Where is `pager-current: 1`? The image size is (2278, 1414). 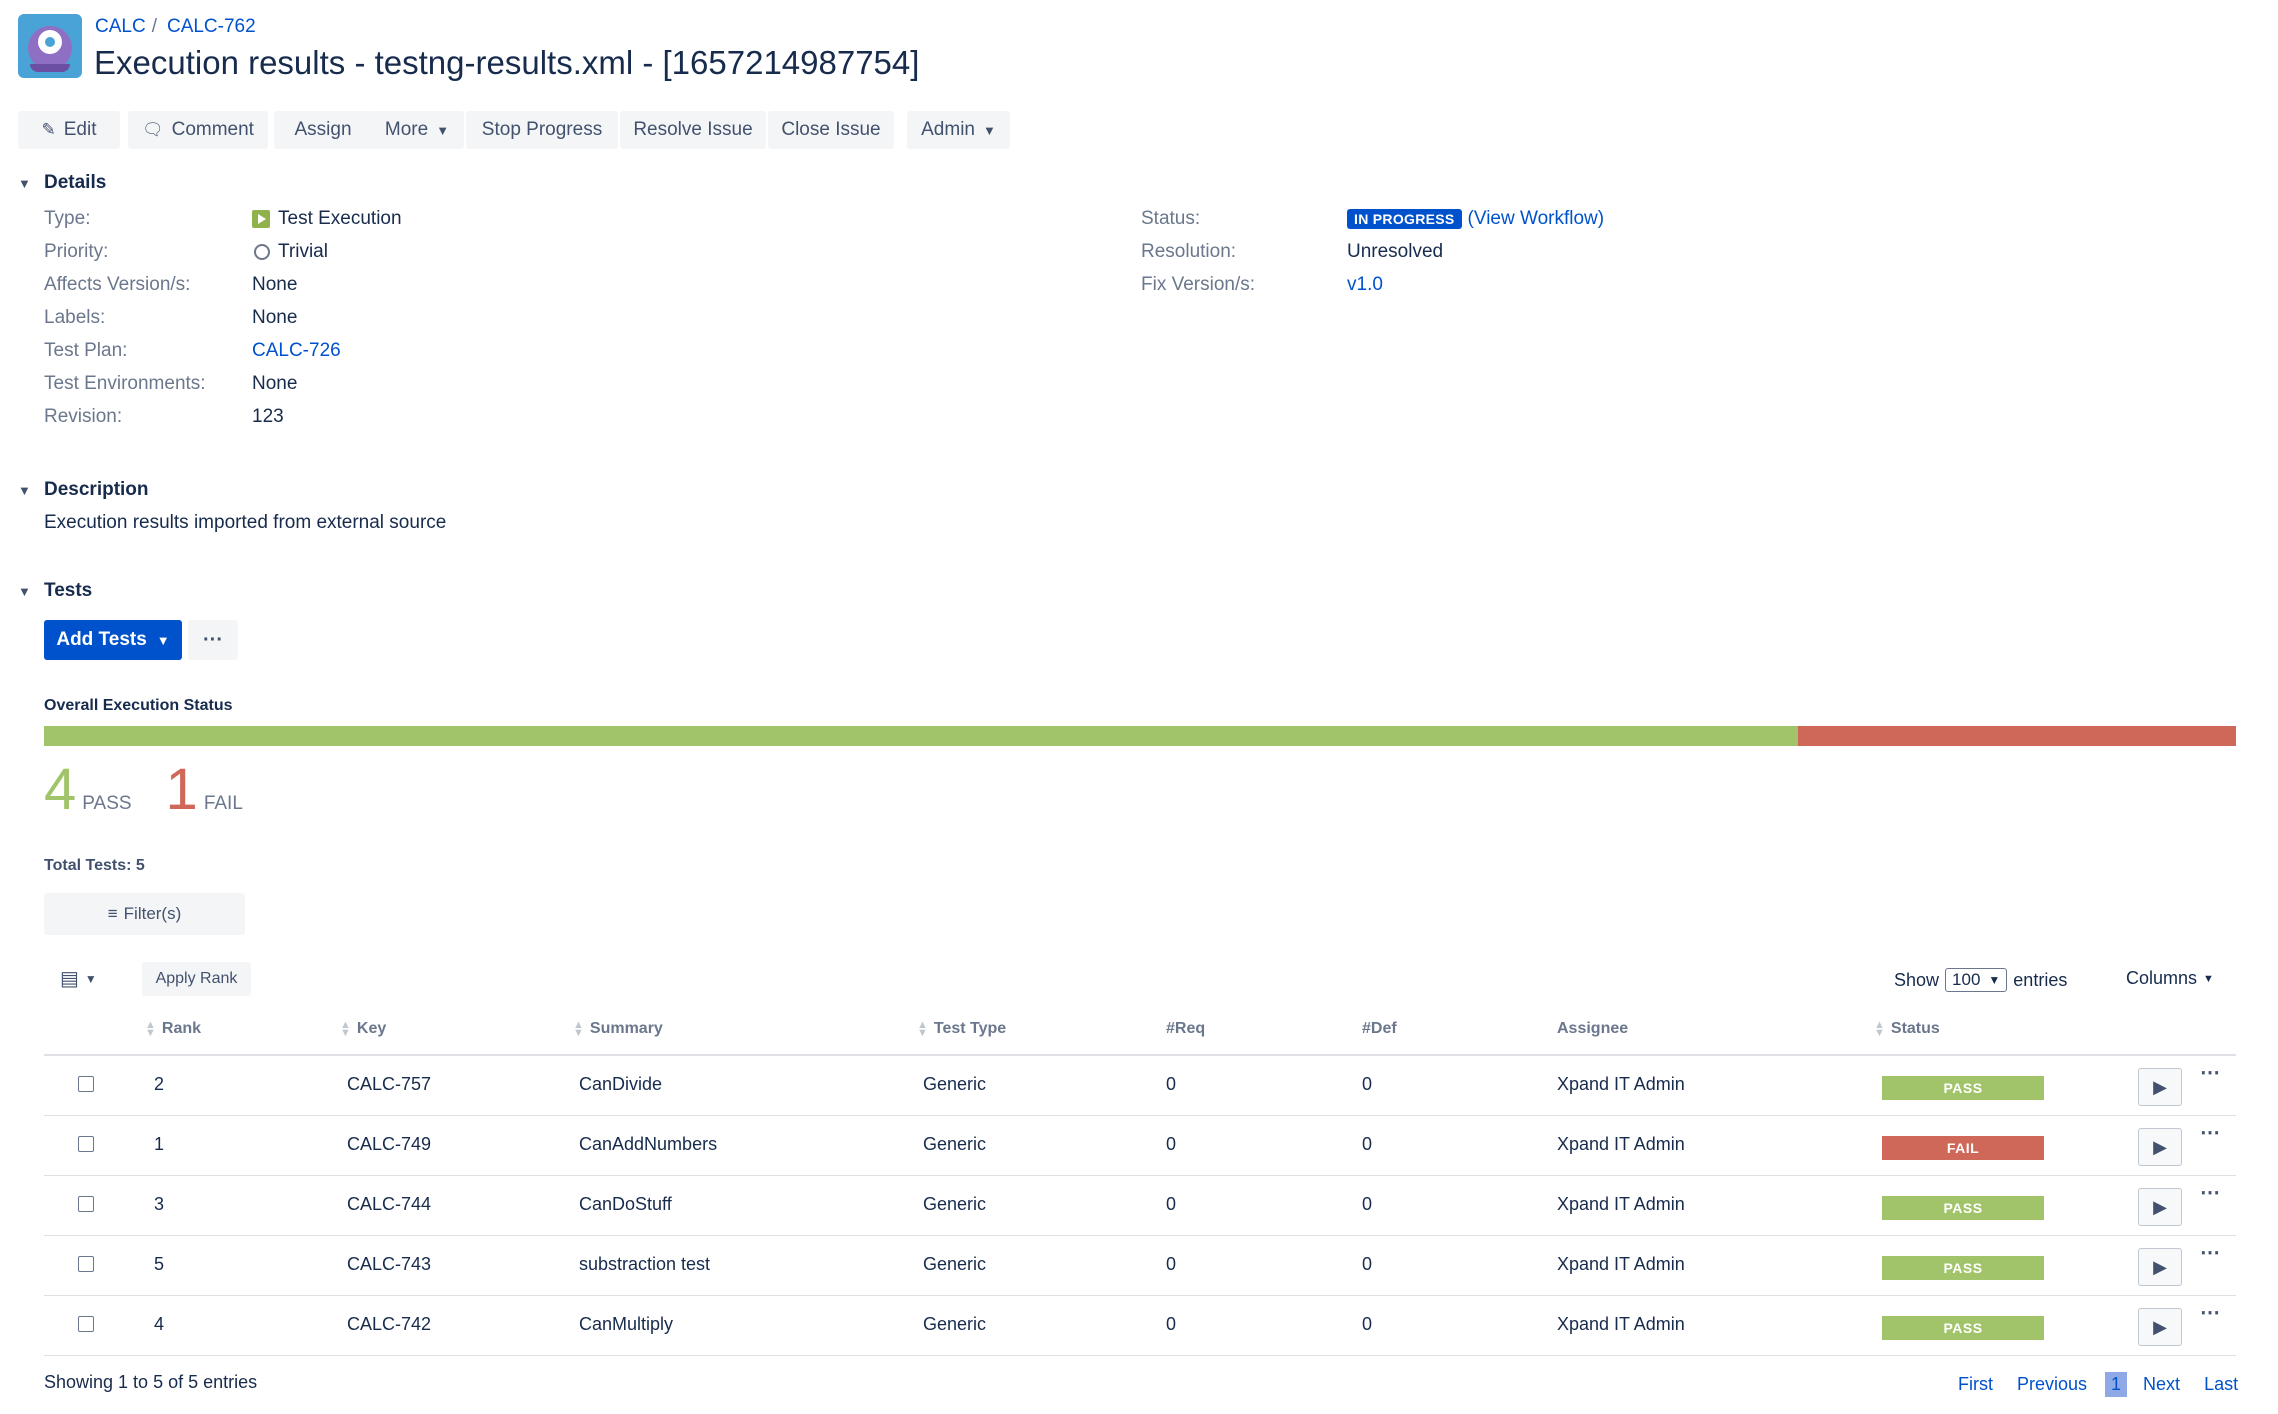 pager-current: 1 is located at coordinates (2116, 1384).